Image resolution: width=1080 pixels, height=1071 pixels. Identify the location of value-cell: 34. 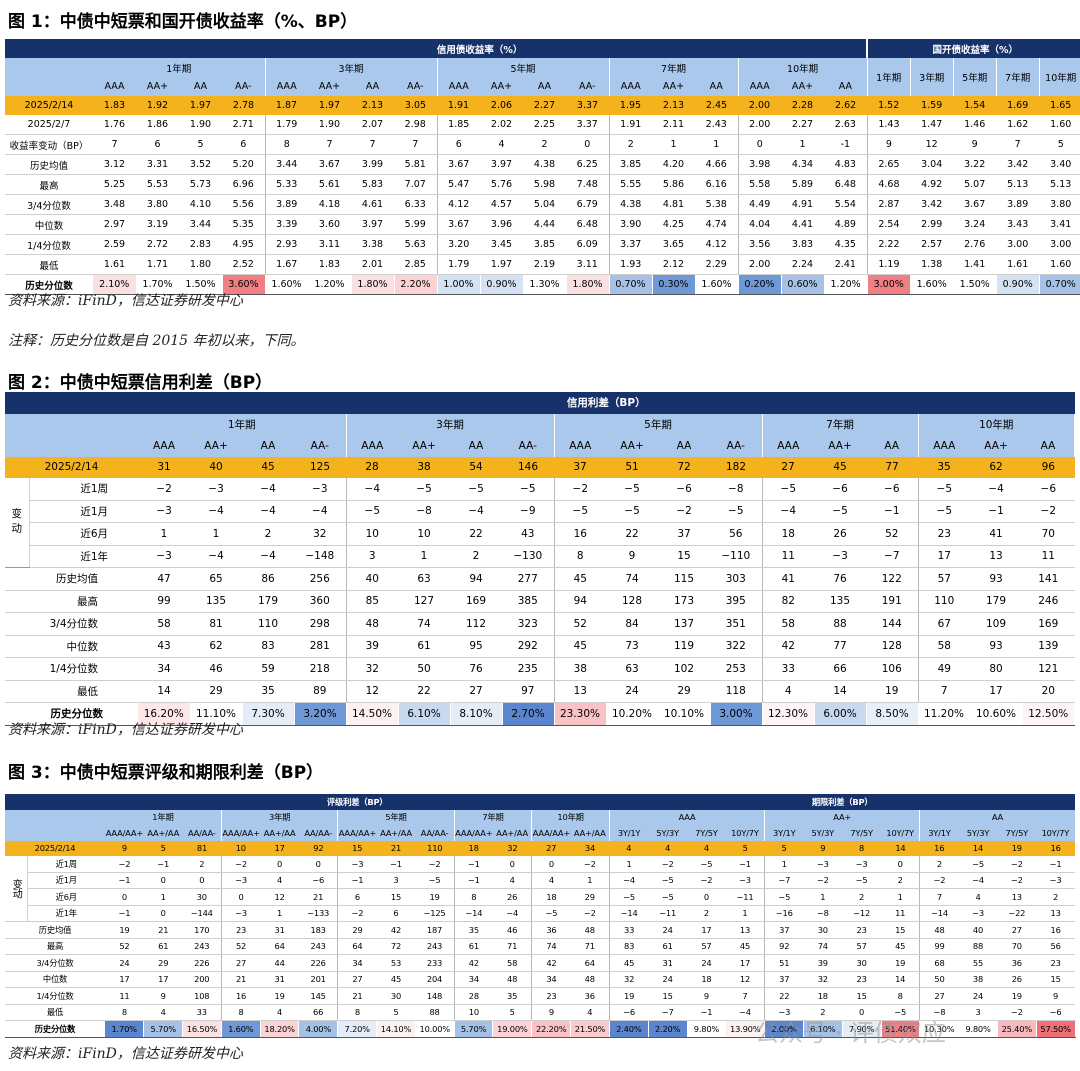
(357, 963).